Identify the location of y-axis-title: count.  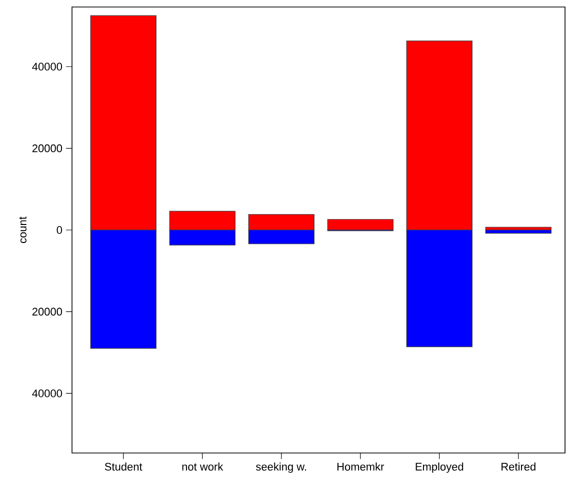
(22, 229).